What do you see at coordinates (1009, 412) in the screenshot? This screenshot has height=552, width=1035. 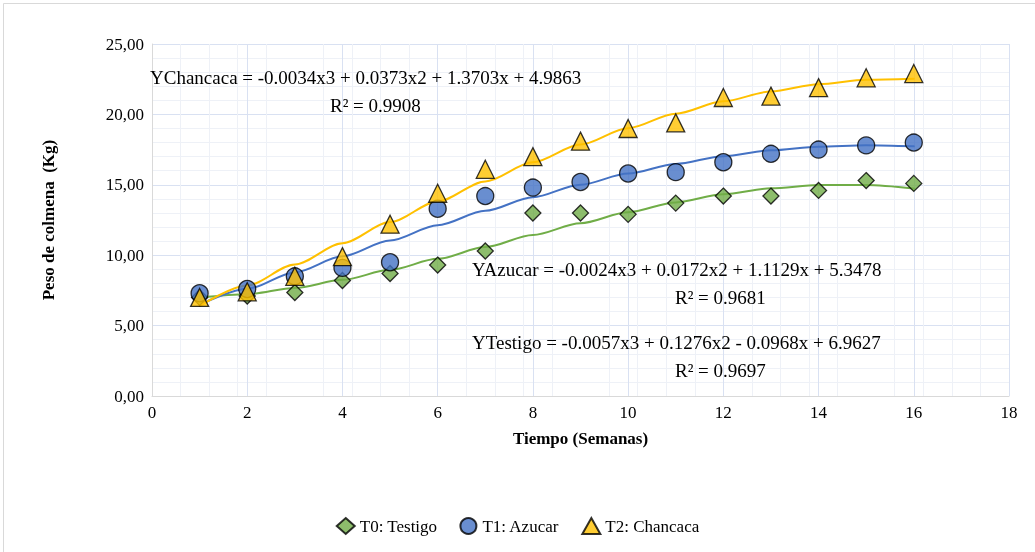 I see `x-tick-label: 18` at bounding box center [1009, 412].